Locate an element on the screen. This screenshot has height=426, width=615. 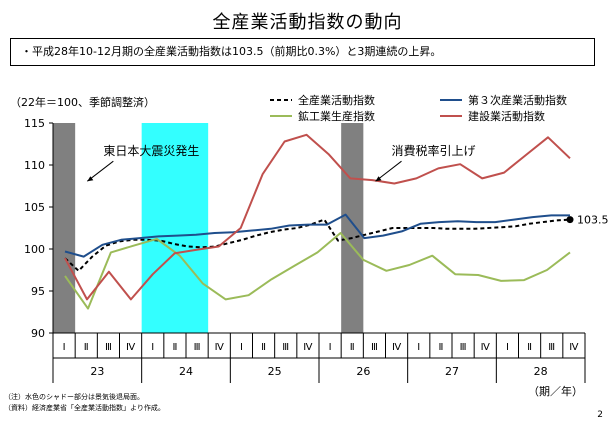
quarter-label-19: Ⅲ is located at coordinates (463, 347).